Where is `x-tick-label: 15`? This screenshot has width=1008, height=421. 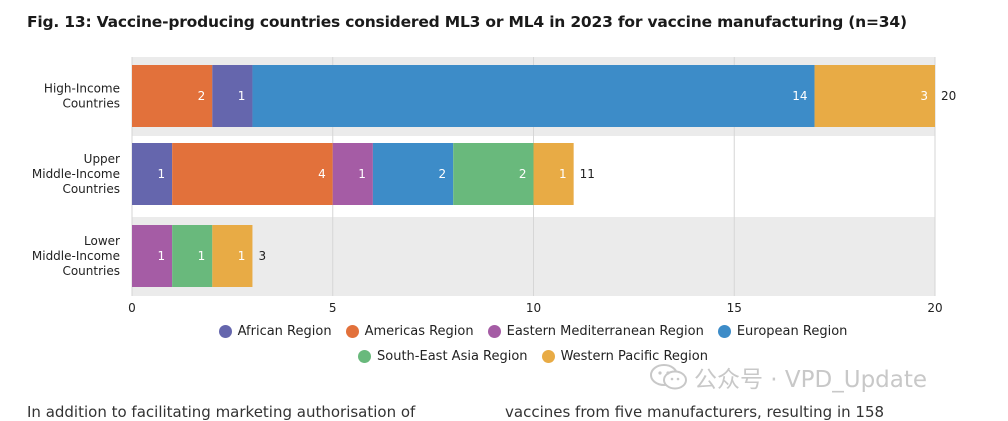 x-tick-label: 15 is located at coordinates (734, 308).